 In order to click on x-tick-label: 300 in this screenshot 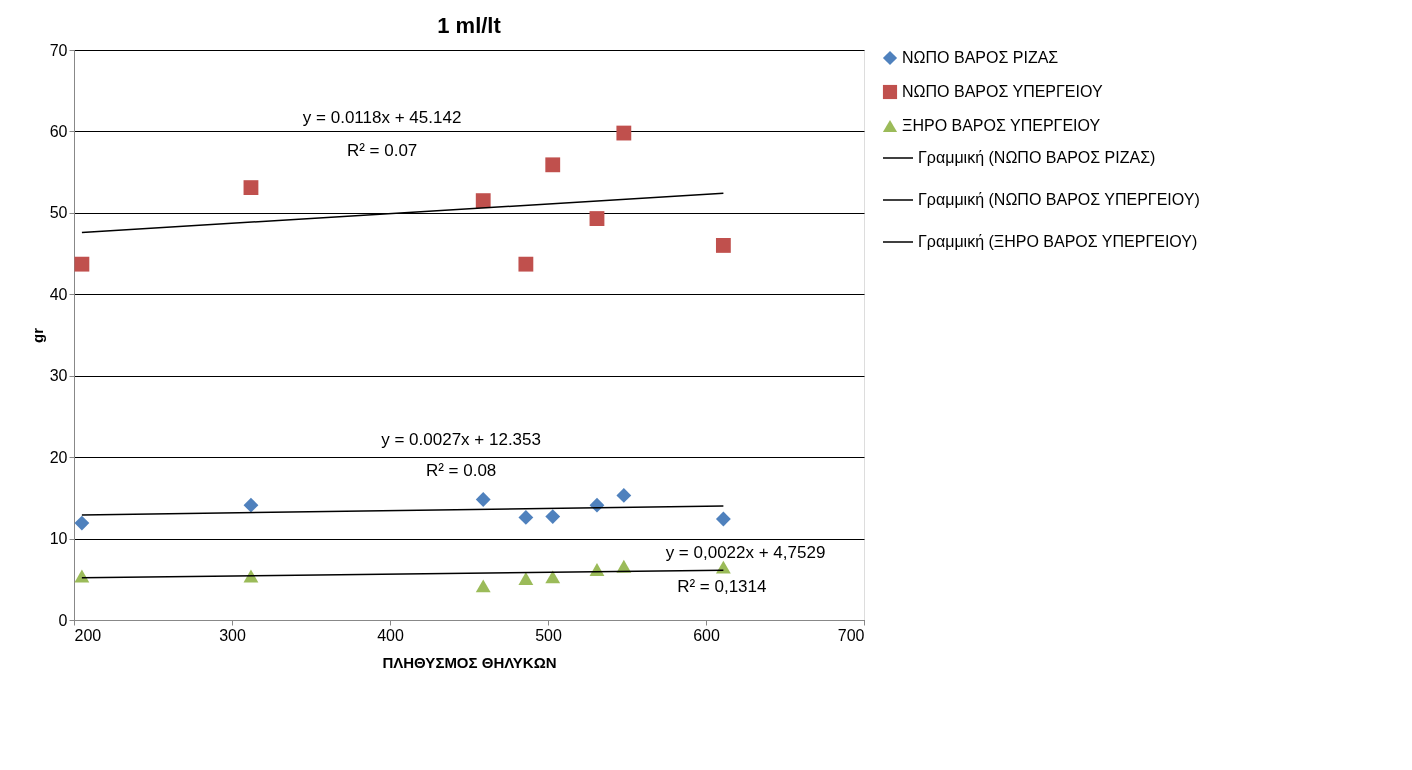, I will do `click(232, 635)`.